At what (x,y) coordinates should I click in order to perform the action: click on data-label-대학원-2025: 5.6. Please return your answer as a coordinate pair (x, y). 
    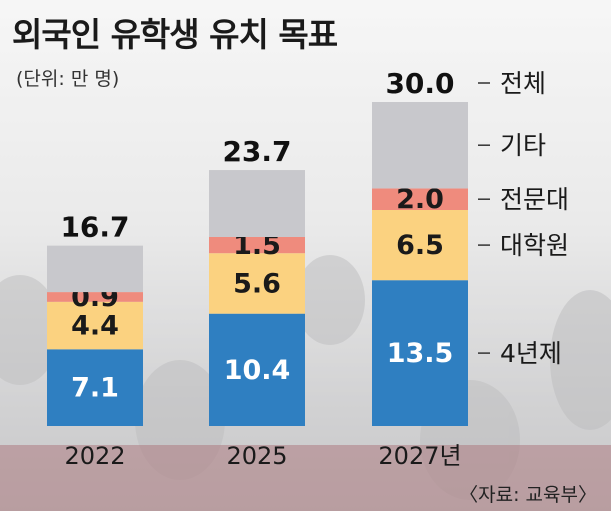
    Looking at the image, I should click on (257, 283).